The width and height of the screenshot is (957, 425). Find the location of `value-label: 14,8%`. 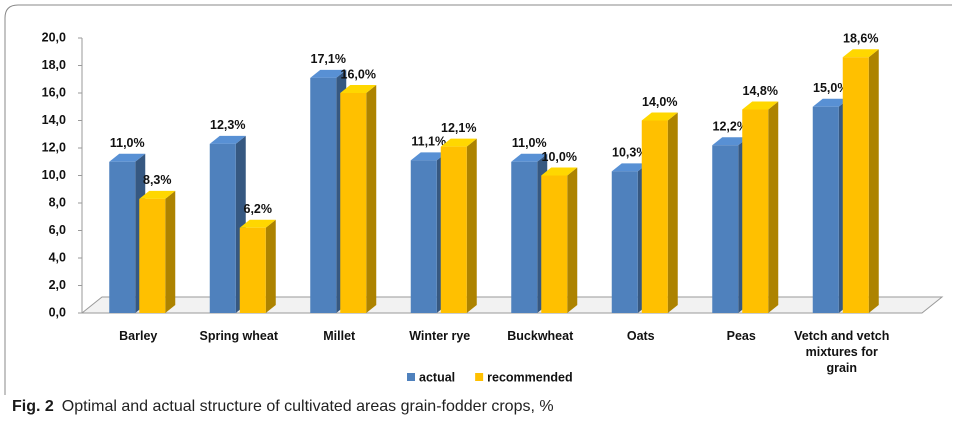

value-label: 14,8% is located at coordinates (760, 91).